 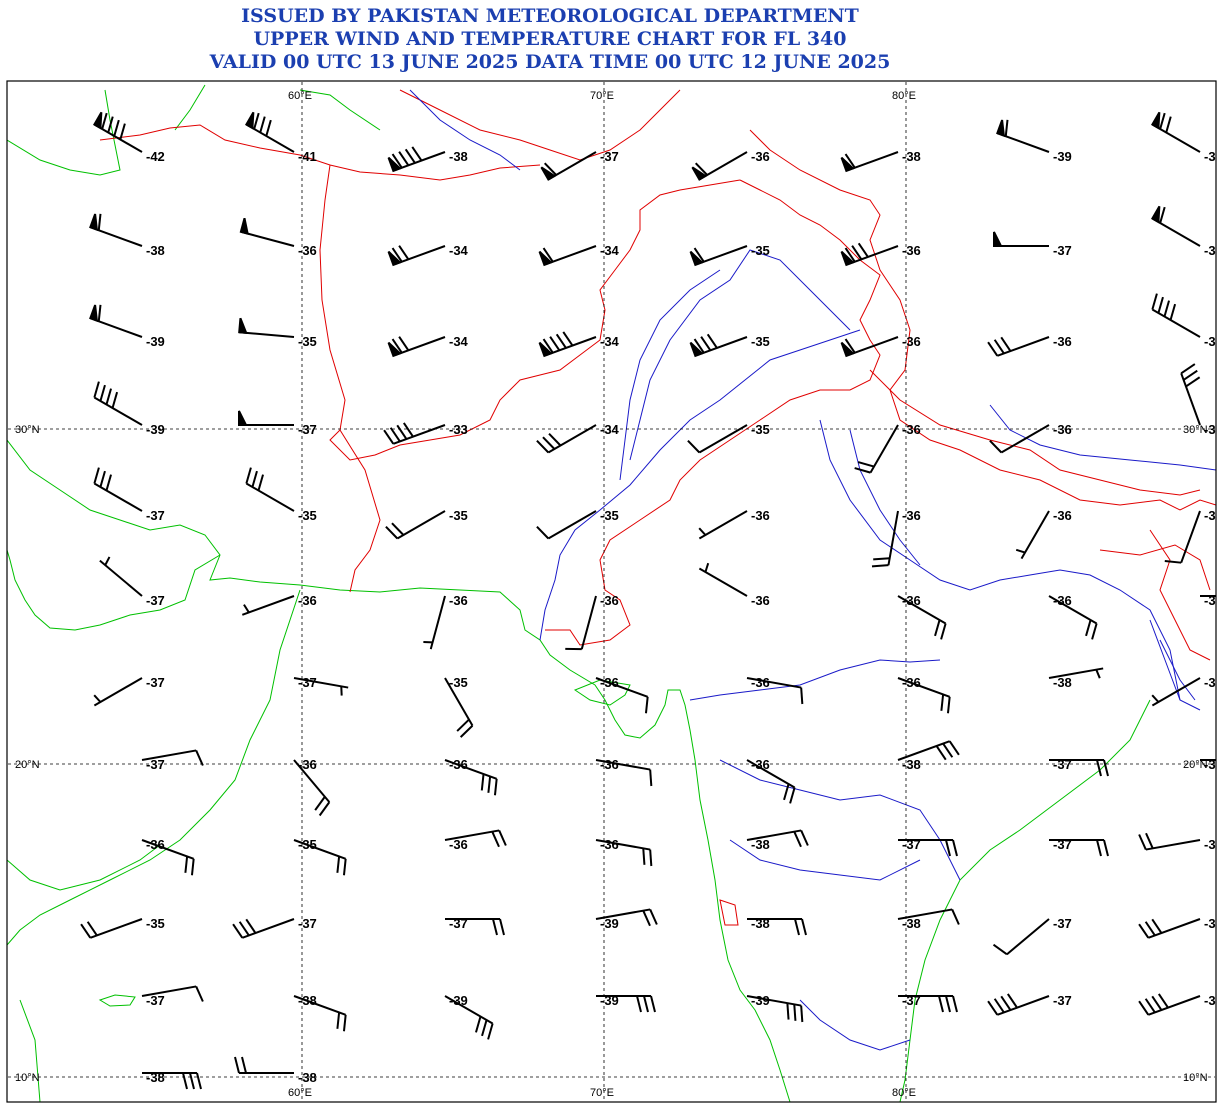 What do you see at coordinates (904, 96) in the screenshot?
I see `lon-label-80e-top: 80°E` at bounding box center [904, 96].